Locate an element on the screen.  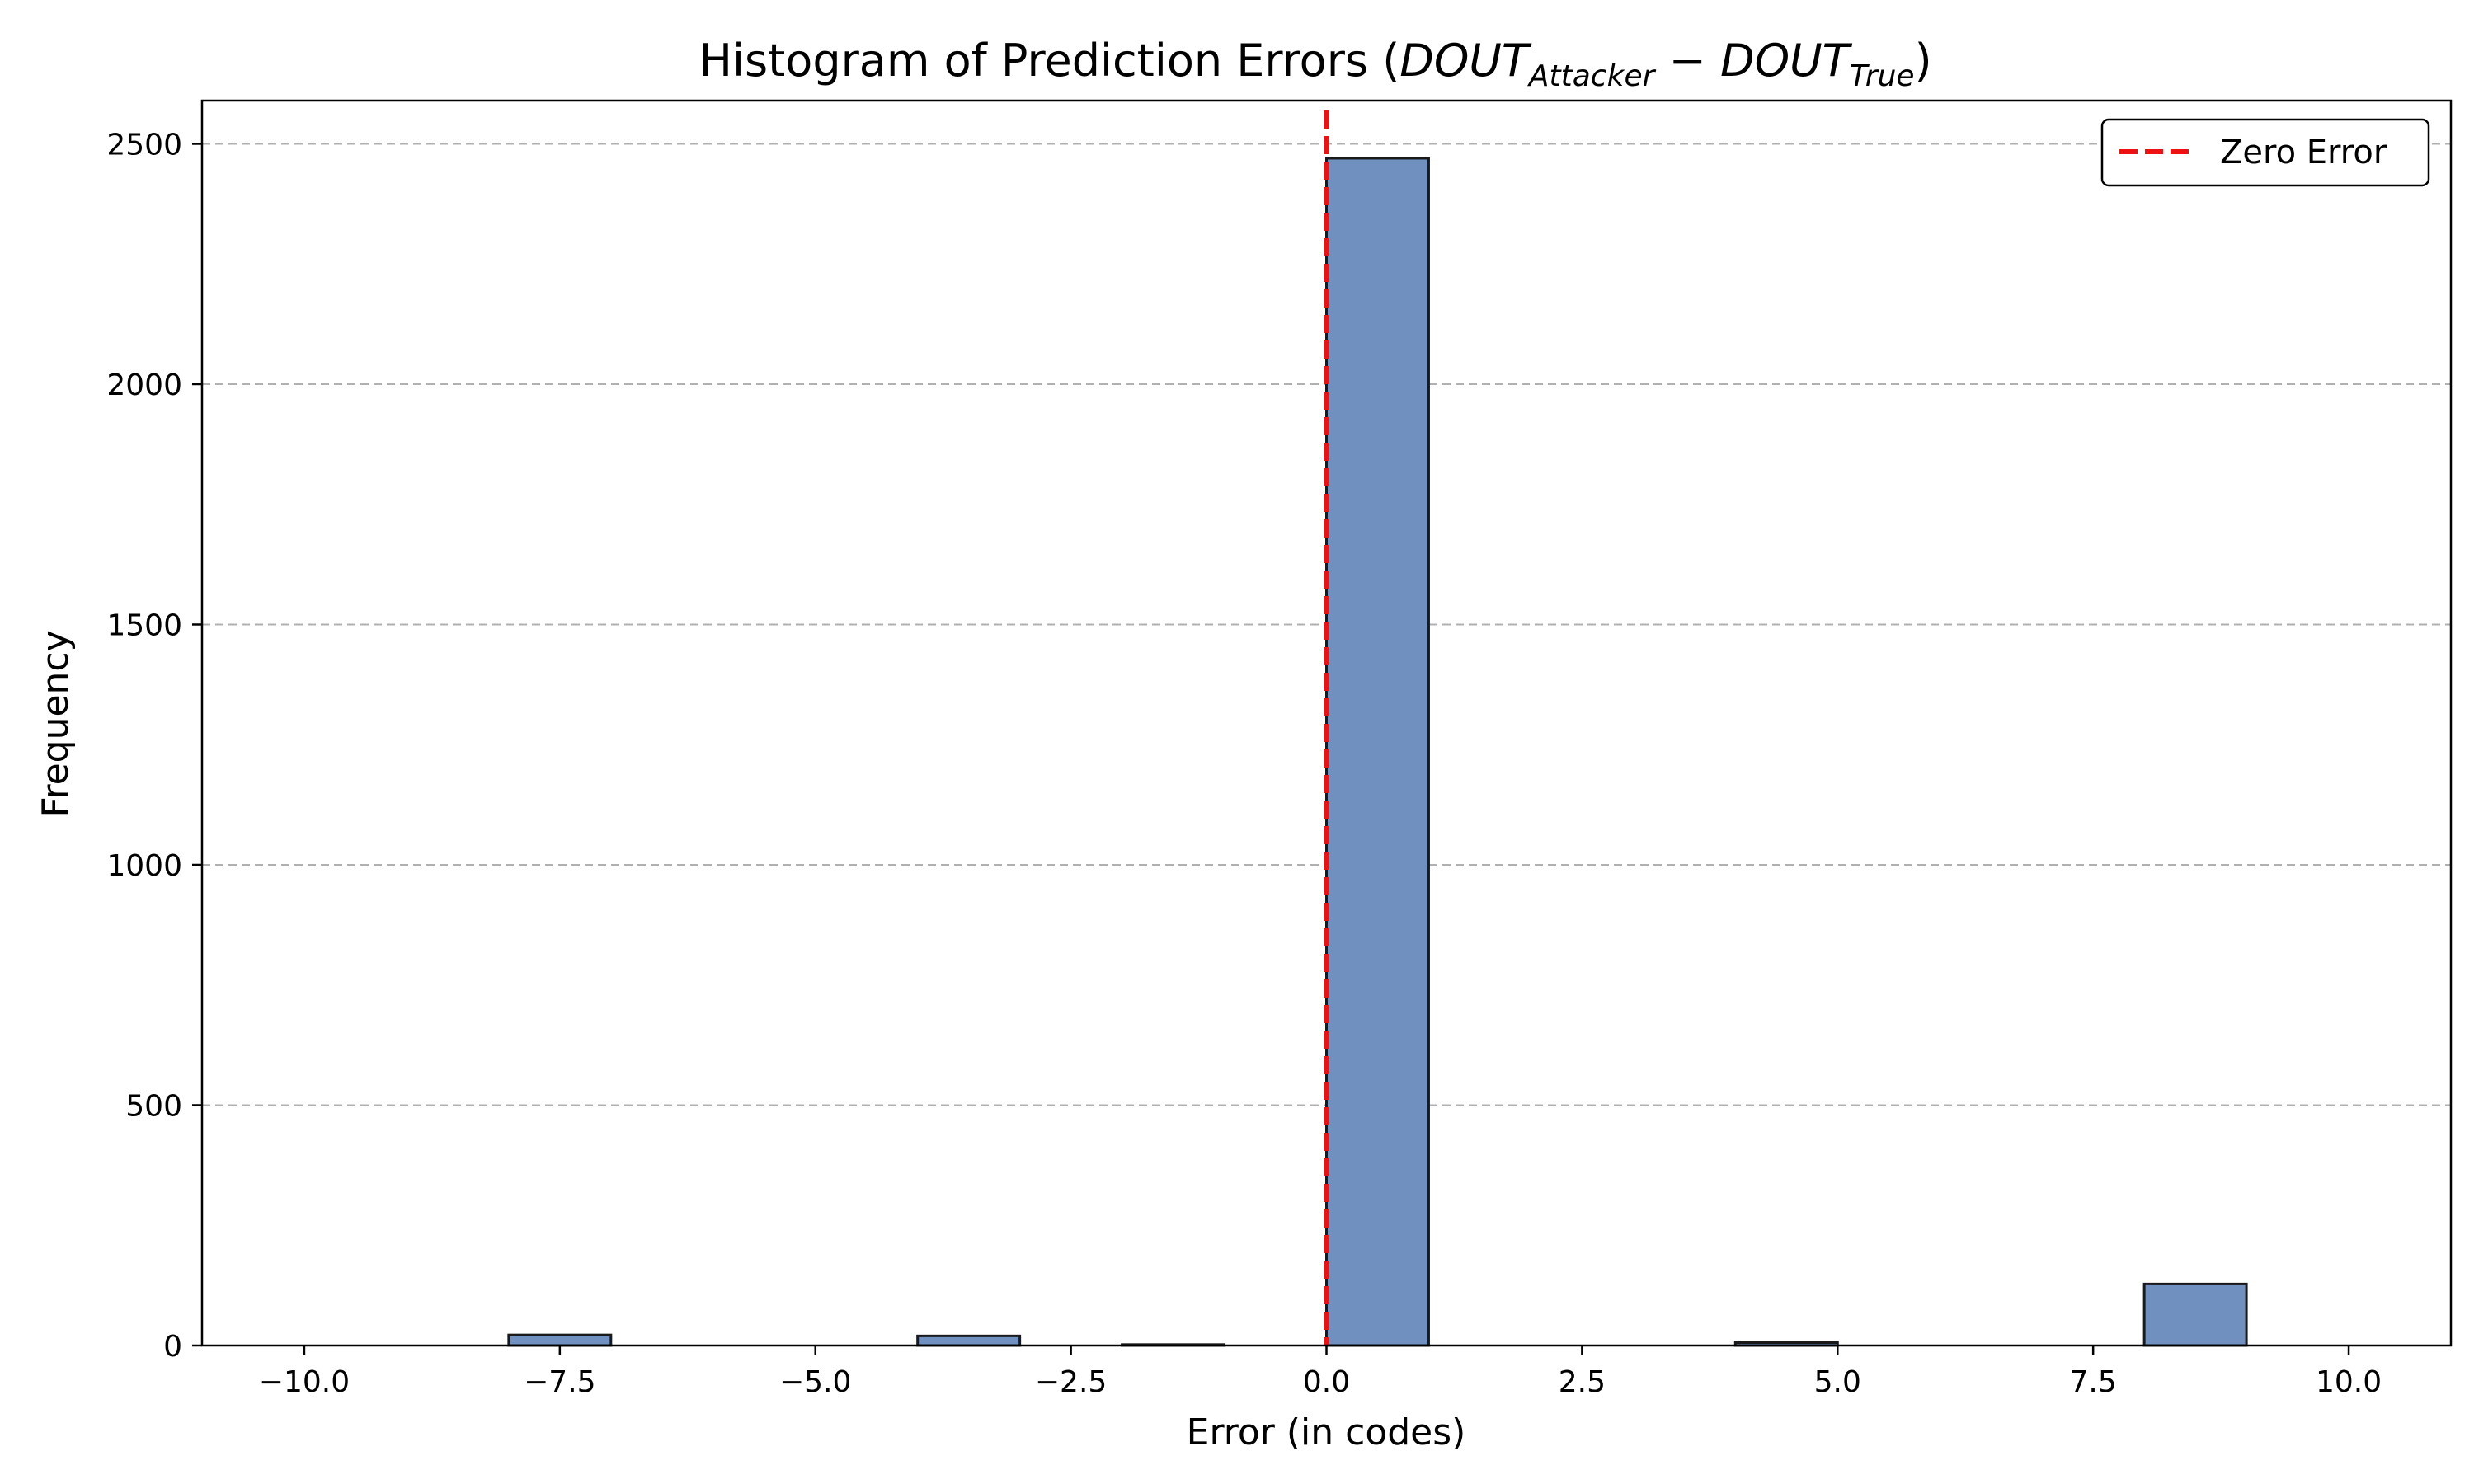
y-tick-label: 0 is located at coordinates (172, 1347).